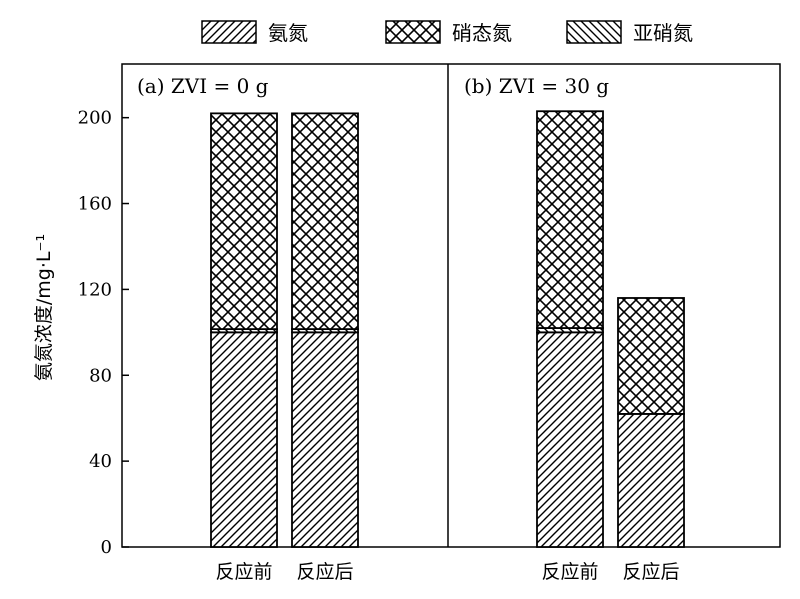 The height and width of the screenshot is (599, 800). I want to click on legend-swatch-亚硝氮, so click(594, 32).